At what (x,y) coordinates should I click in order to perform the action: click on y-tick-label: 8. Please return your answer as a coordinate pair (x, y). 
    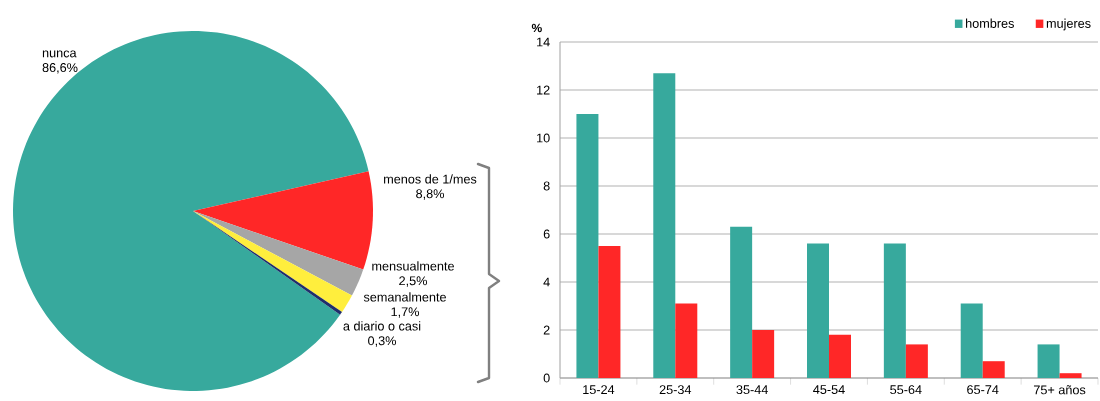
    Looking at the image, I should click on (546, 186).